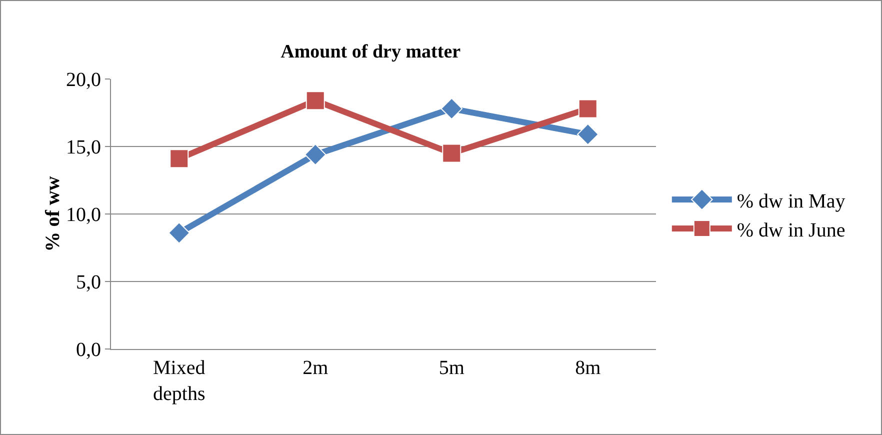  I want to click on chart-title: Amount of dry matter, so click(371, 52).